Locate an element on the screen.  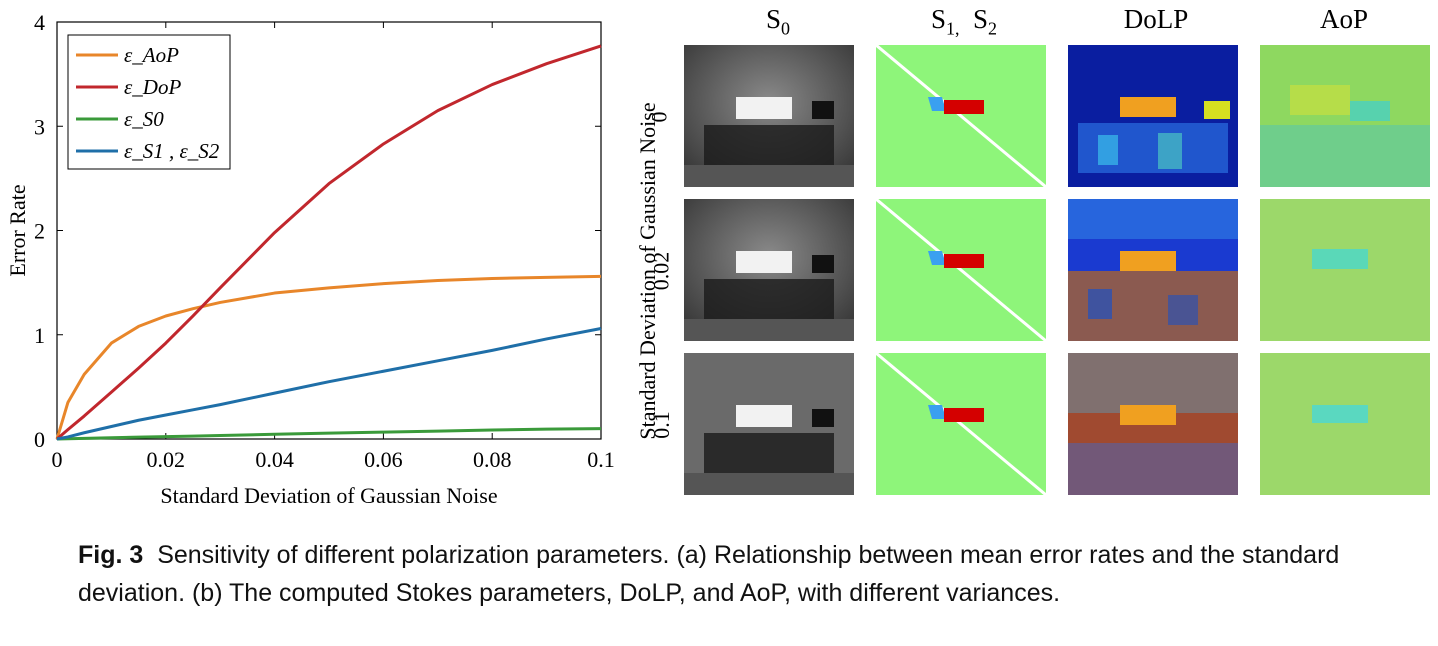
x-tick-label: 0.1 is located at coordinates (601, 459).